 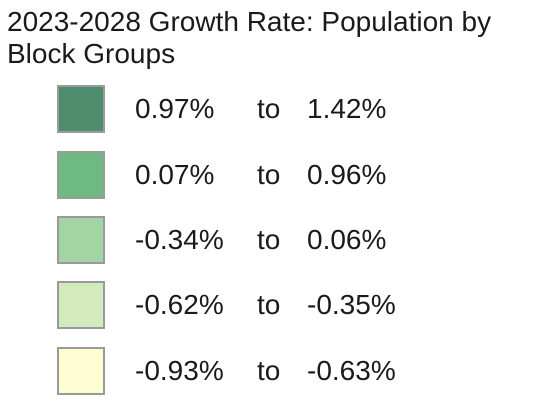 I want to click on range-max: -0.35%, so click(x=351, y=304).